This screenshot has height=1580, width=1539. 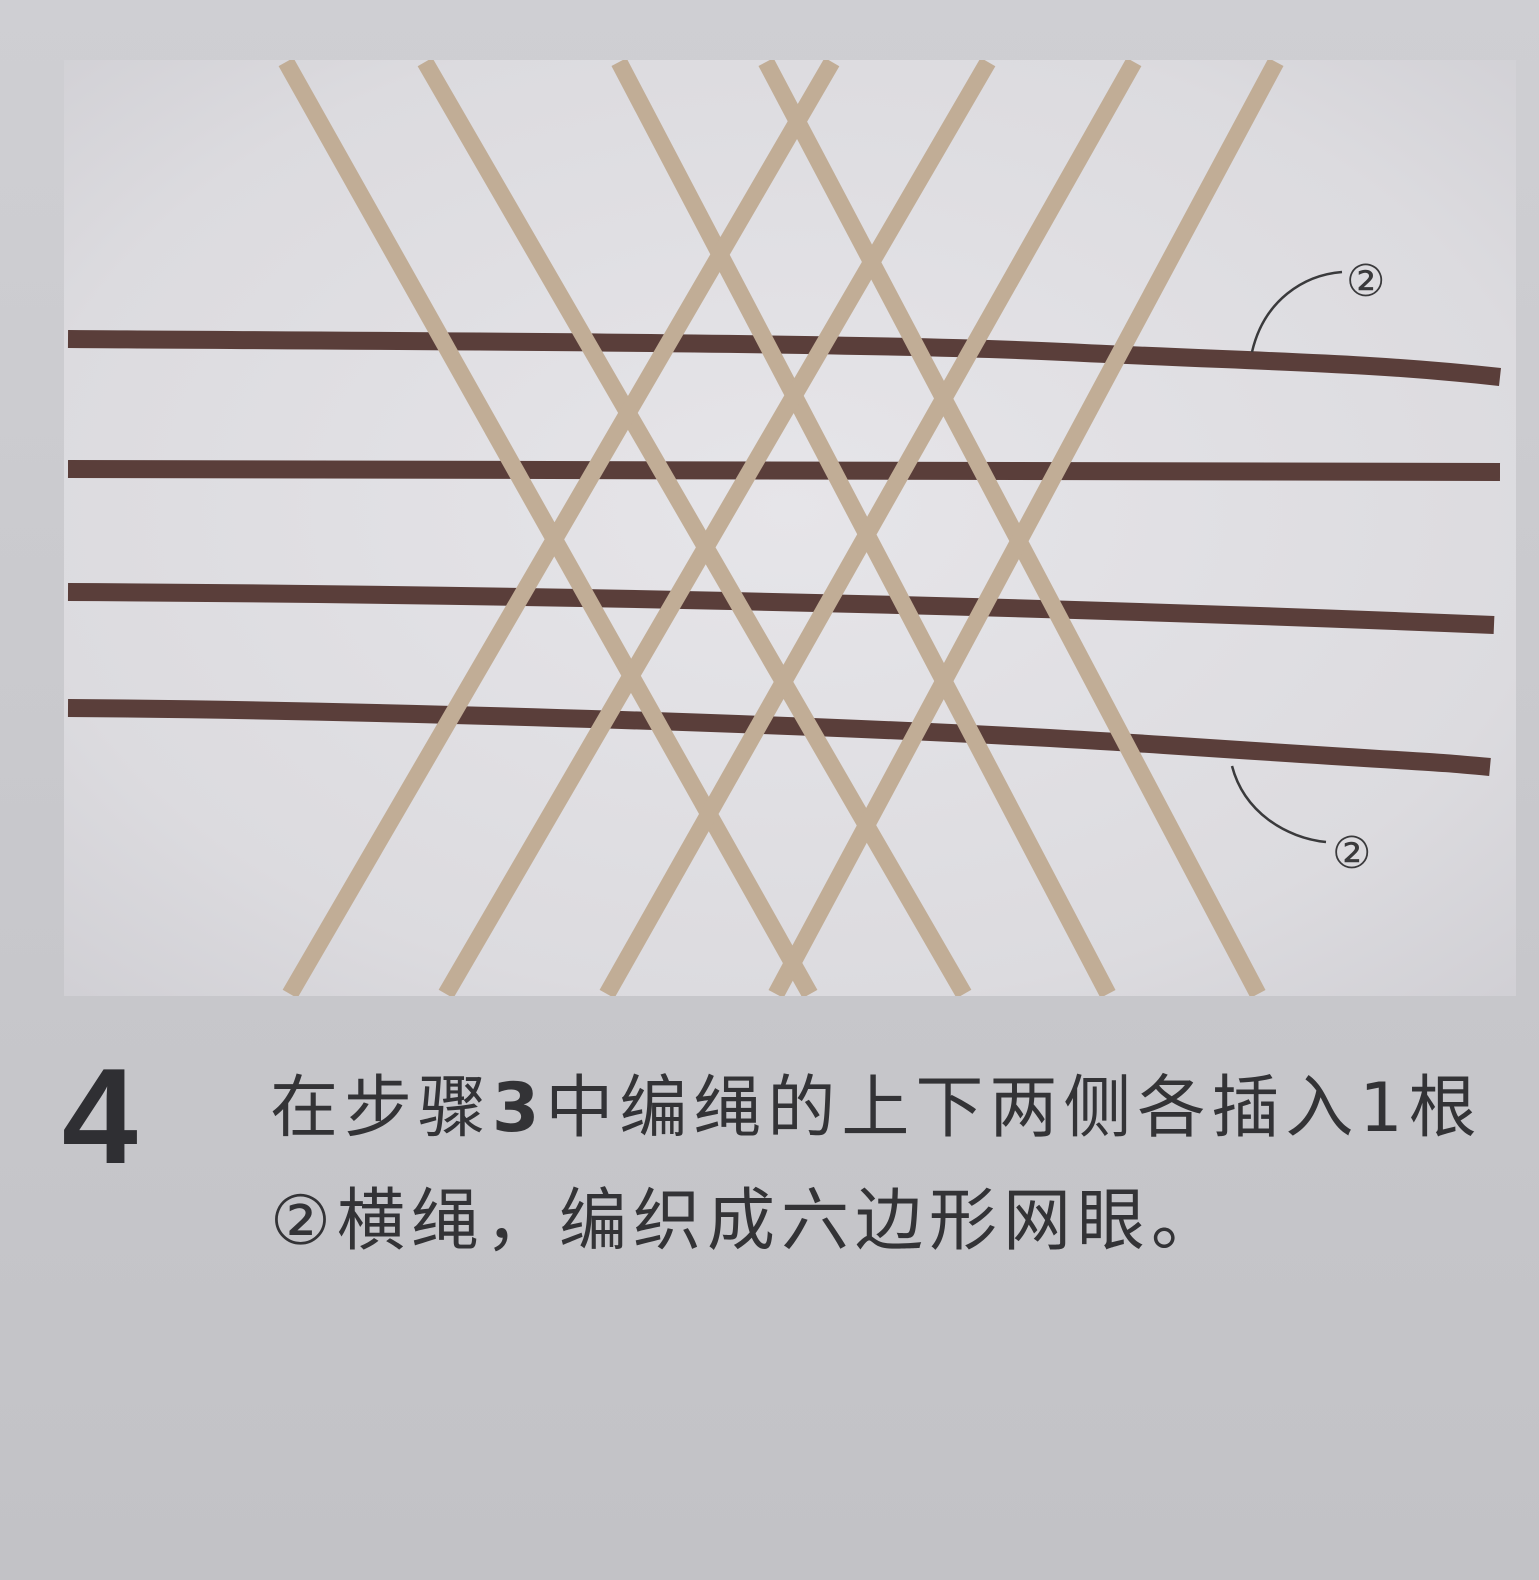 I want to click on instruction-step-ref: 3, so click(x=519, y=1108).